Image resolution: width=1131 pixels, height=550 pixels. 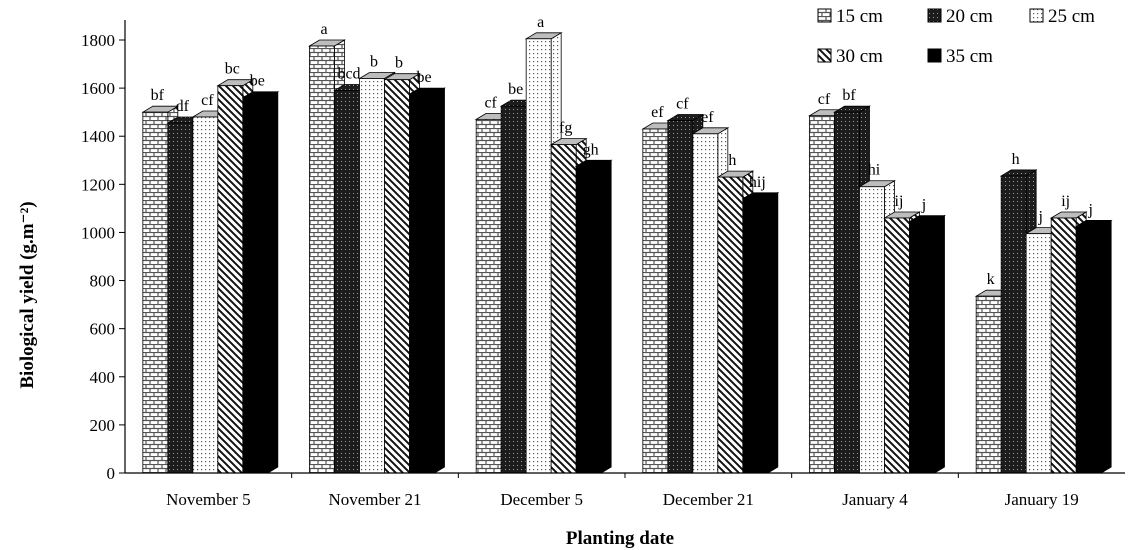 I want to click on legend-item: 30 cm, so click(x=850, y=56).